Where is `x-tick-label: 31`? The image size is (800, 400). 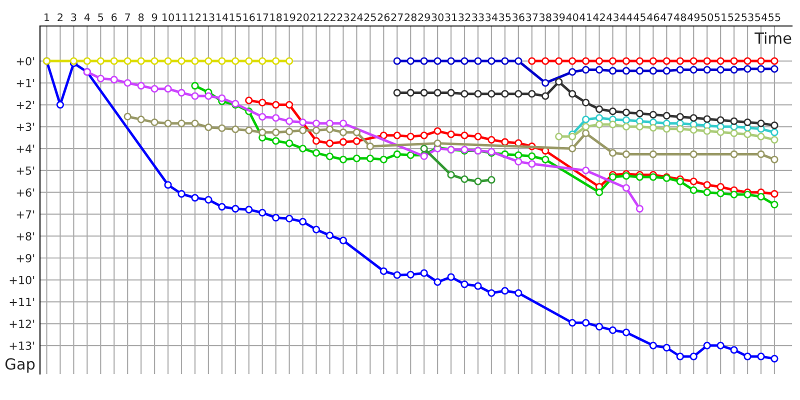 x-tick-label: 31 is located at coordinates (451, 17).